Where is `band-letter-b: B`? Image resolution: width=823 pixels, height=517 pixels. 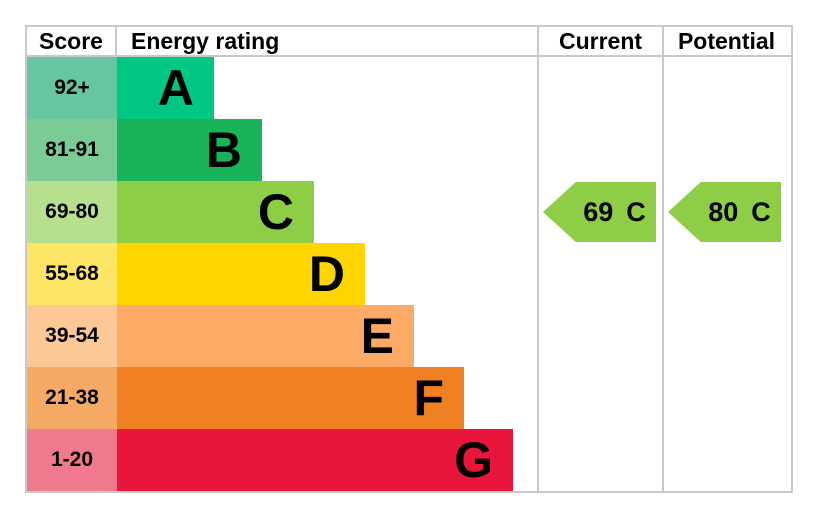 band-letter-b: B is located at coordinates (223, 150).